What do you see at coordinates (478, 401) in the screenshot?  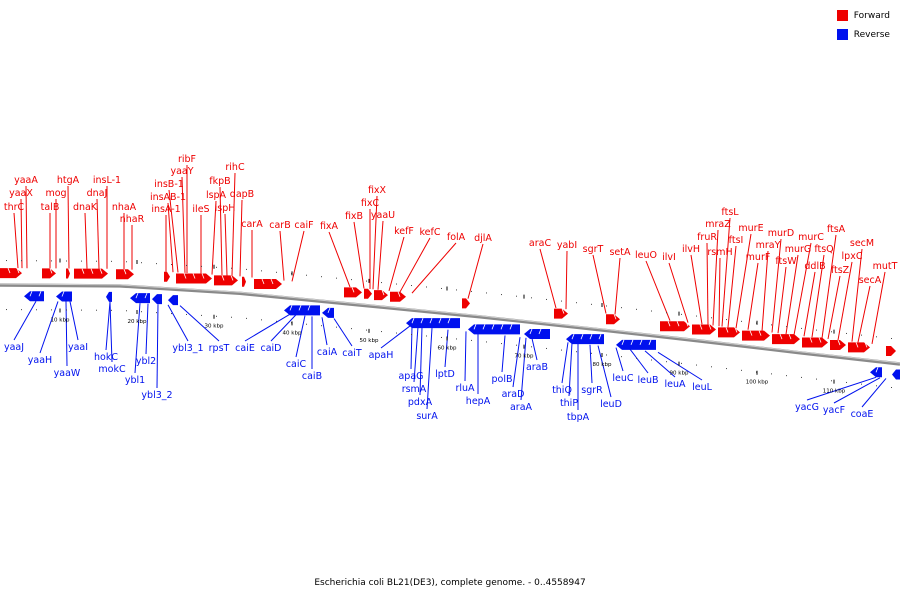 I see `reverse-gene-label: hepA` at bounding box center [478, 401].